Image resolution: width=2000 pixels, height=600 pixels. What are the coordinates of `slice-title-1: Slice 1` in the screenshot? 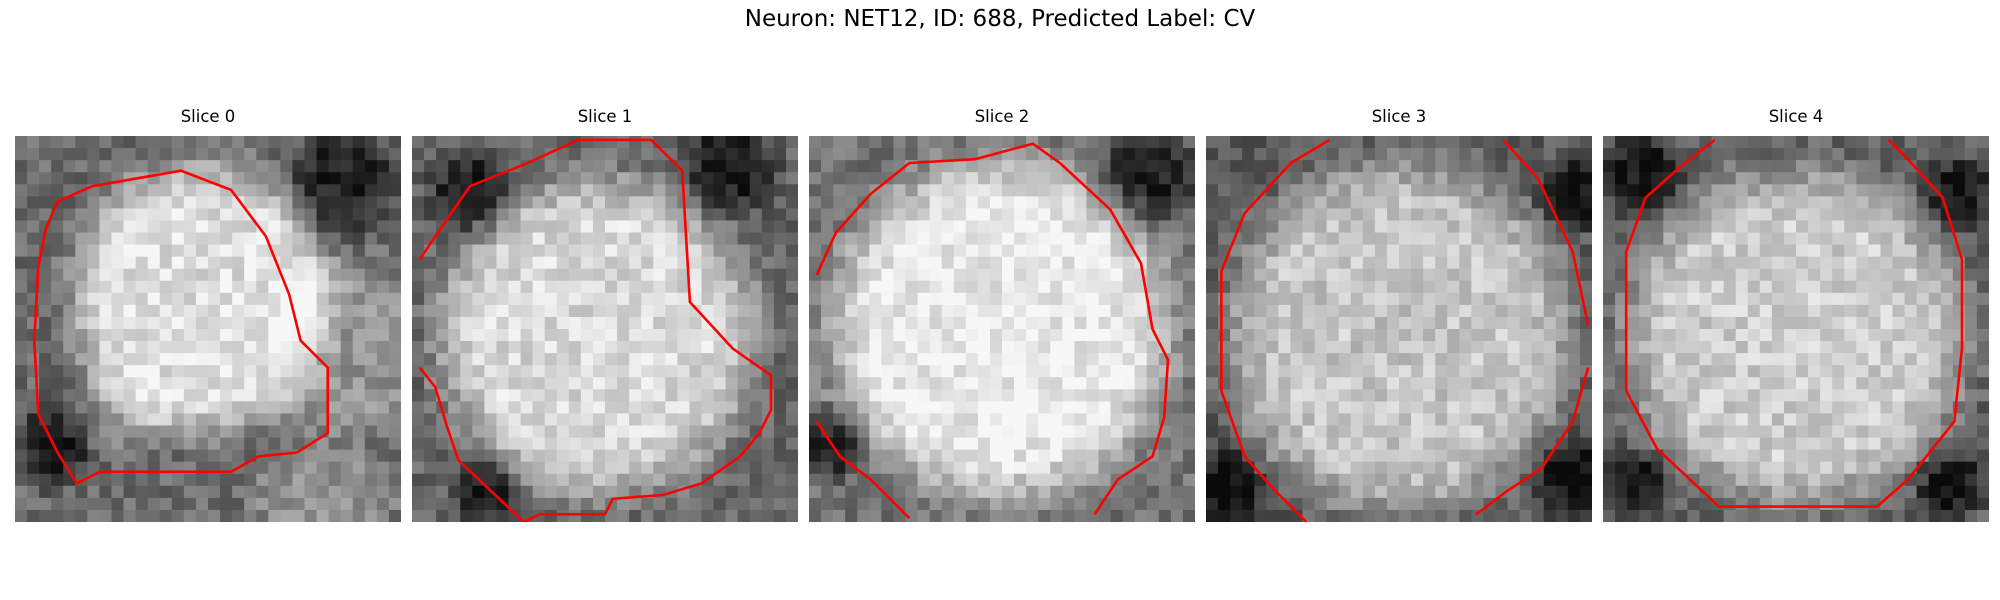 It's located at (605, 116).